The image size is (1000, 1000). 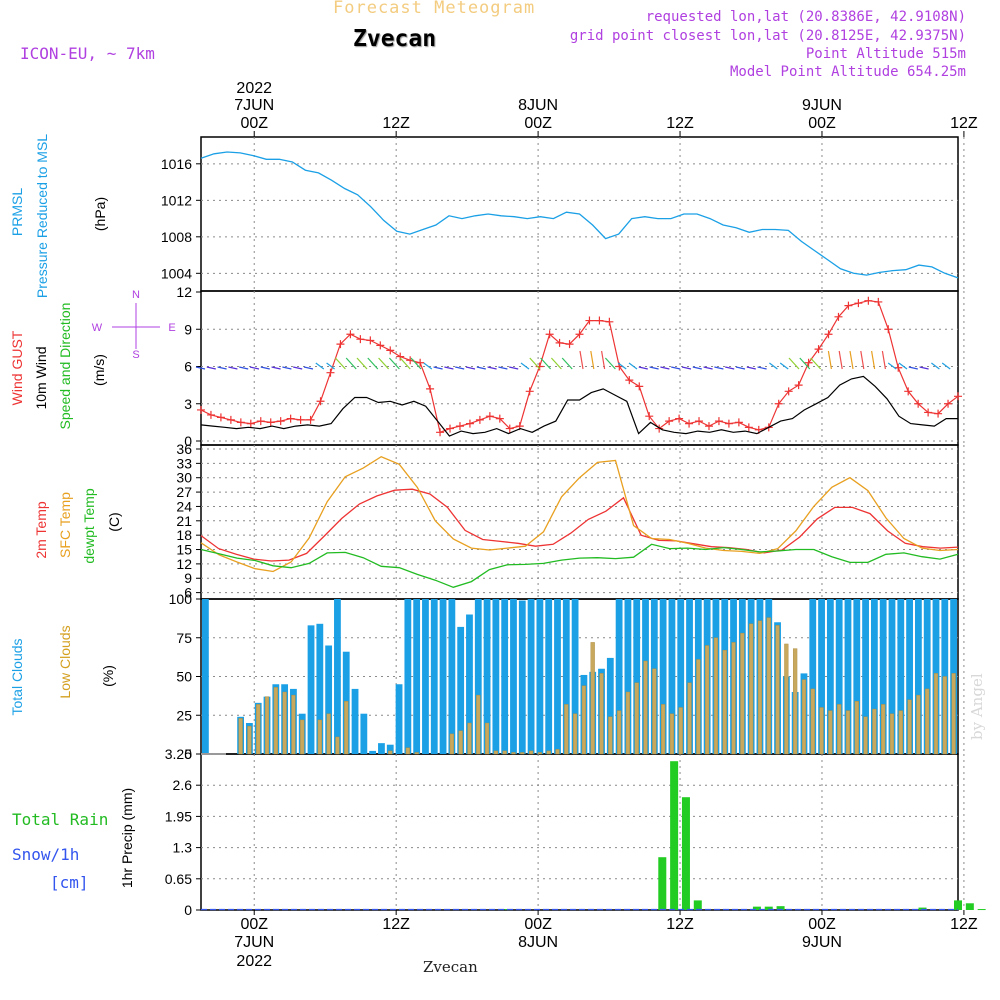 I want to click on ytick-label-temperature: 30, so click(x=184, y=478).